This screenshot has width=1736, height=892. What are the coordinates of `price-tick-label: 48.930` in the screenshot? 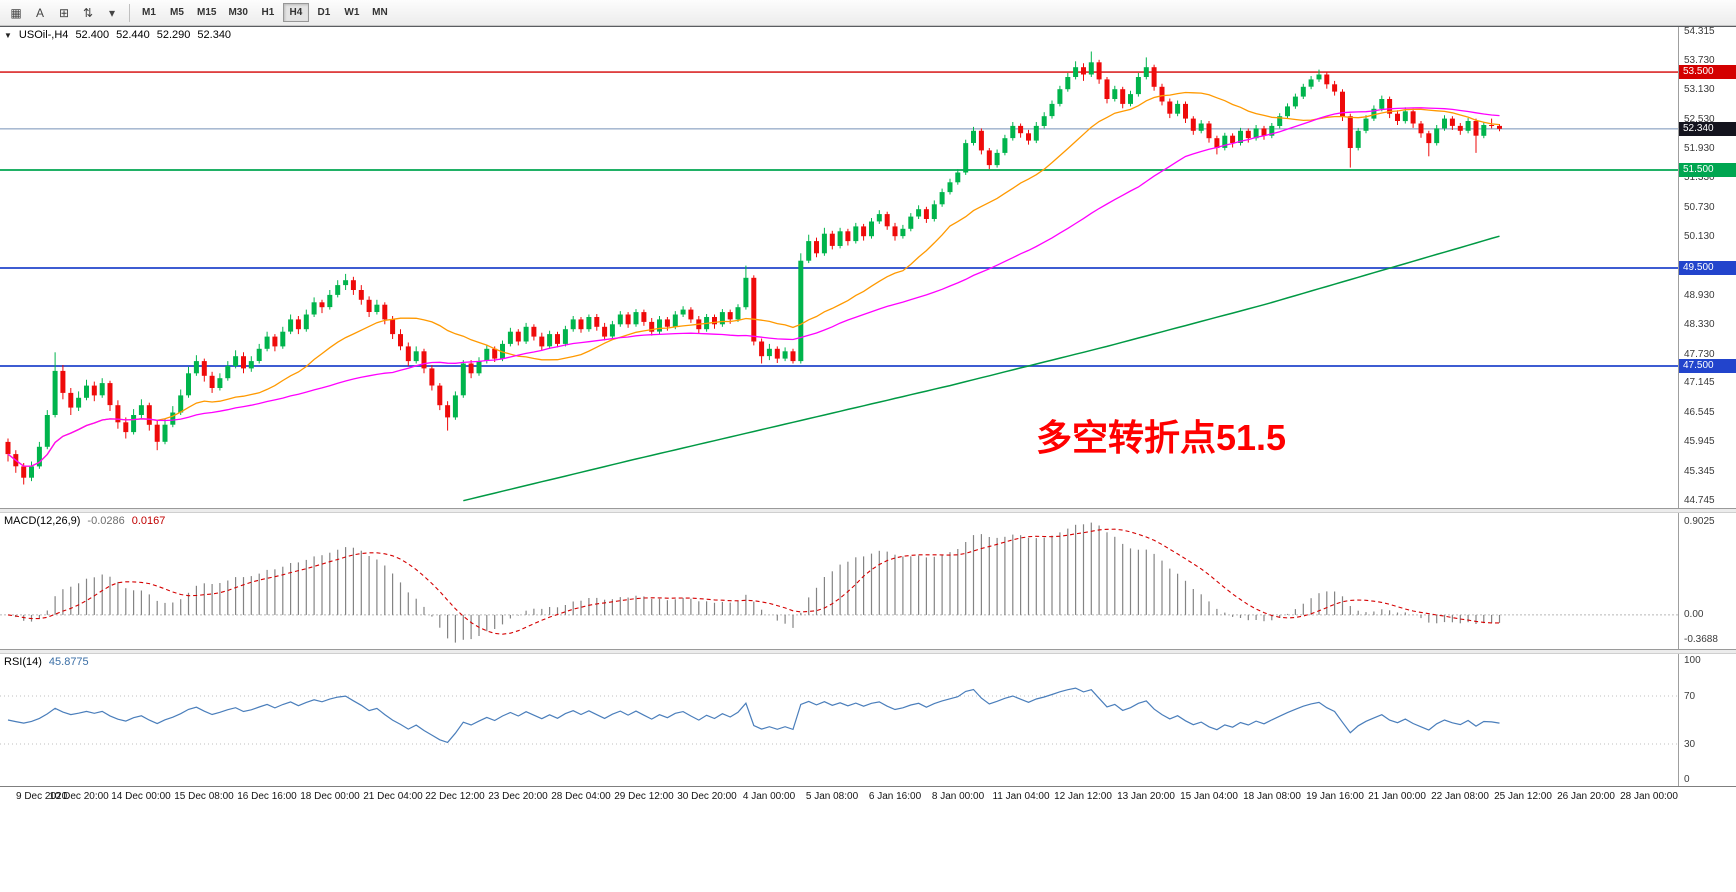 It's located at (1699, 295).